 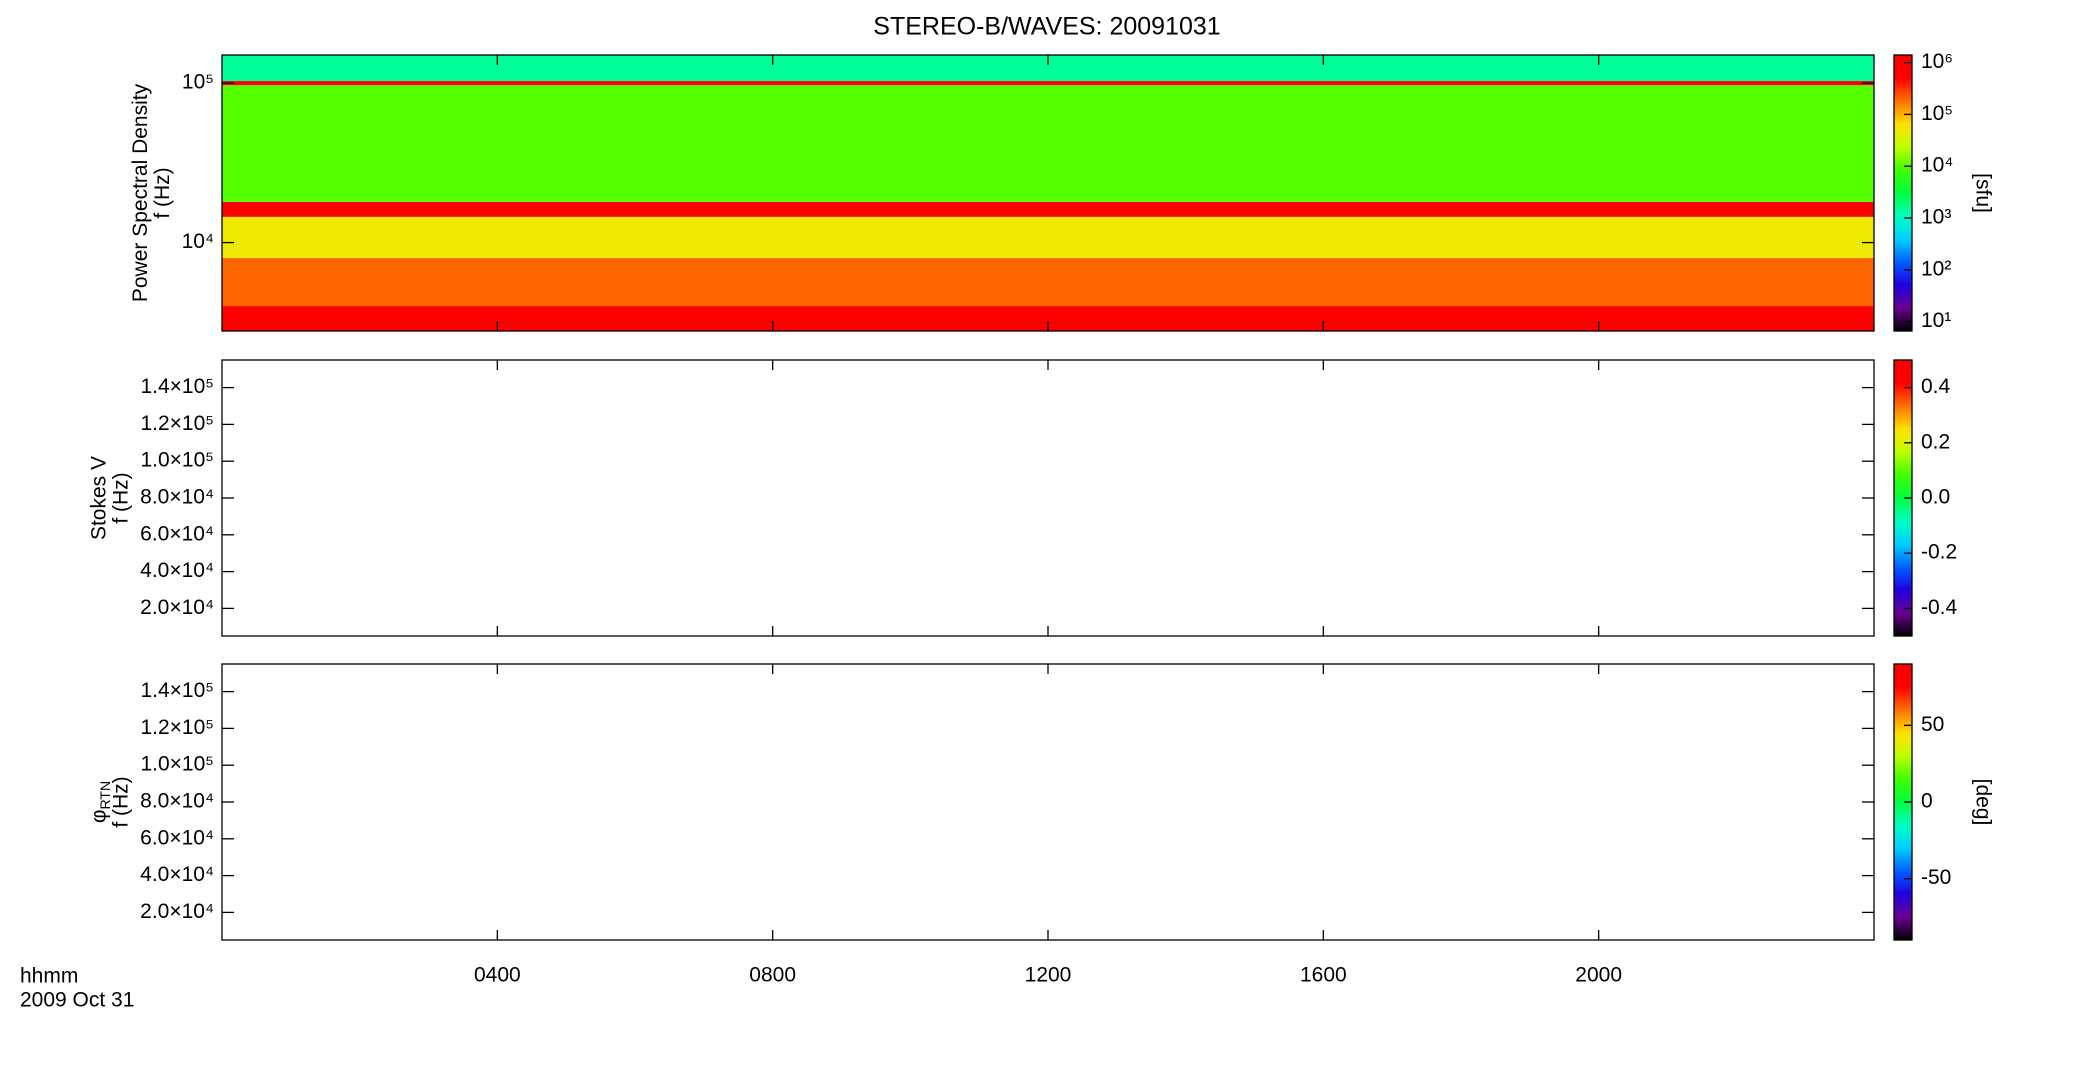 I want to click on x-tick-label: 1600, so click(x=1323, y=975).